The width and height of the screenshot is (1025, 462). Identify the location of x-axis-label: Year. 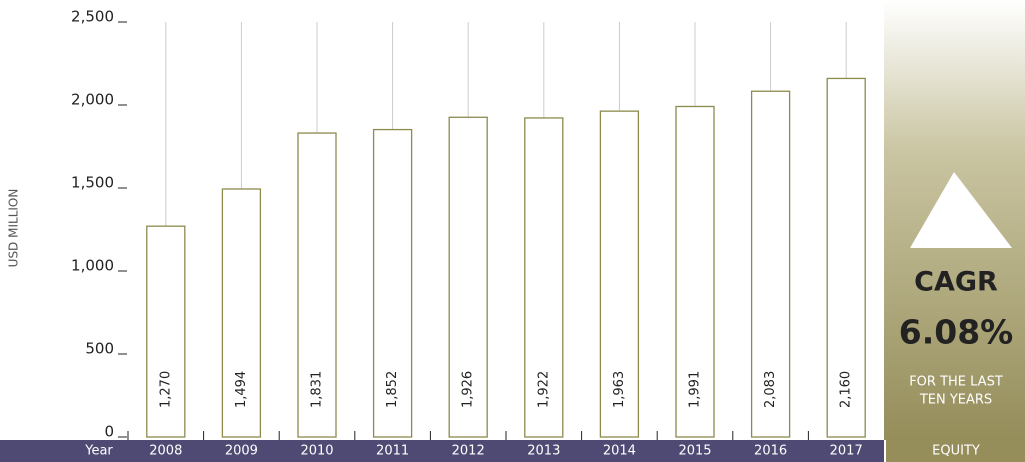
(98, 451).